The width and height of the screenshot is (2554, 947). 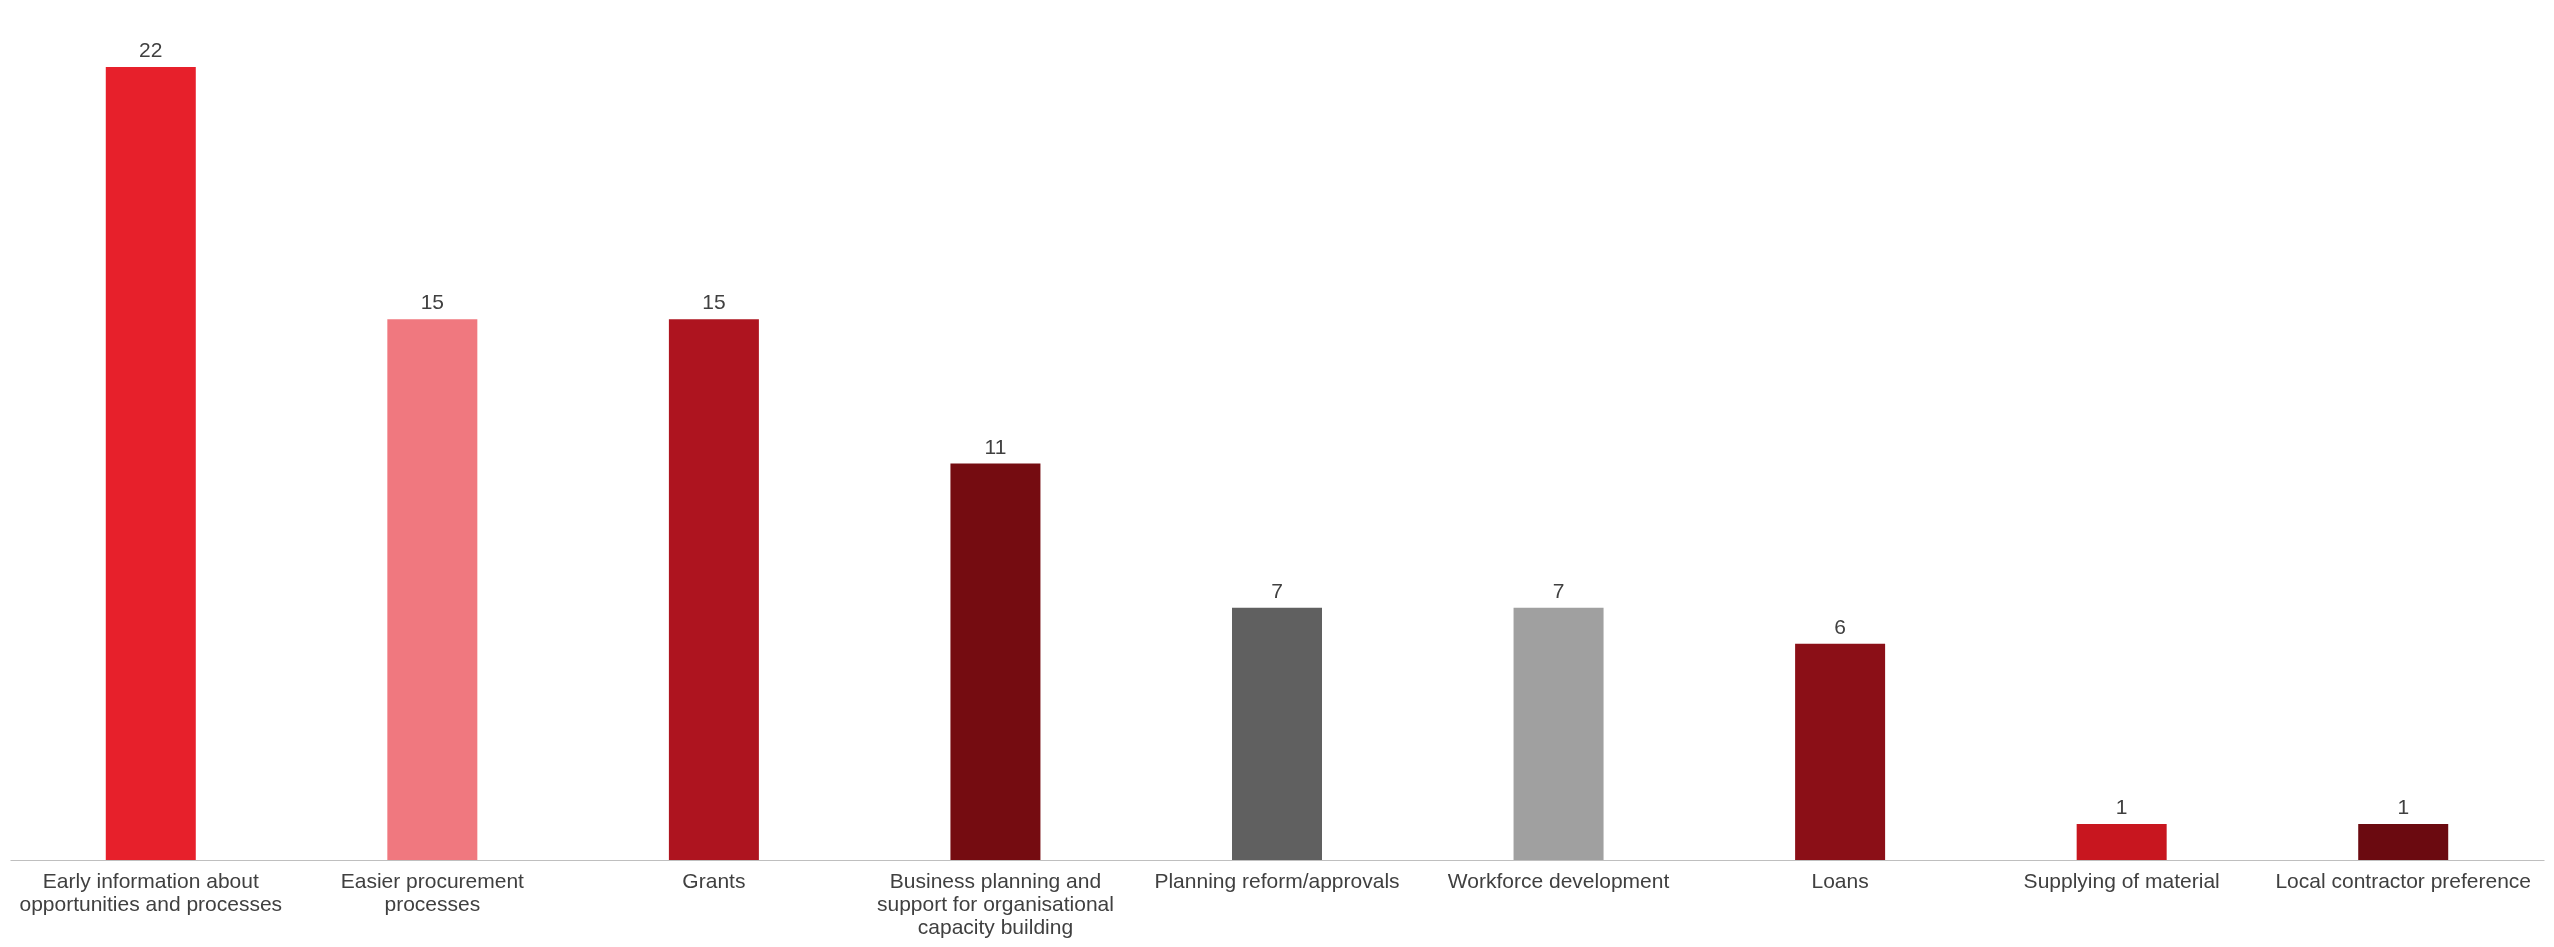 I want to click on data-label: 11, so click(x=995, y=446).